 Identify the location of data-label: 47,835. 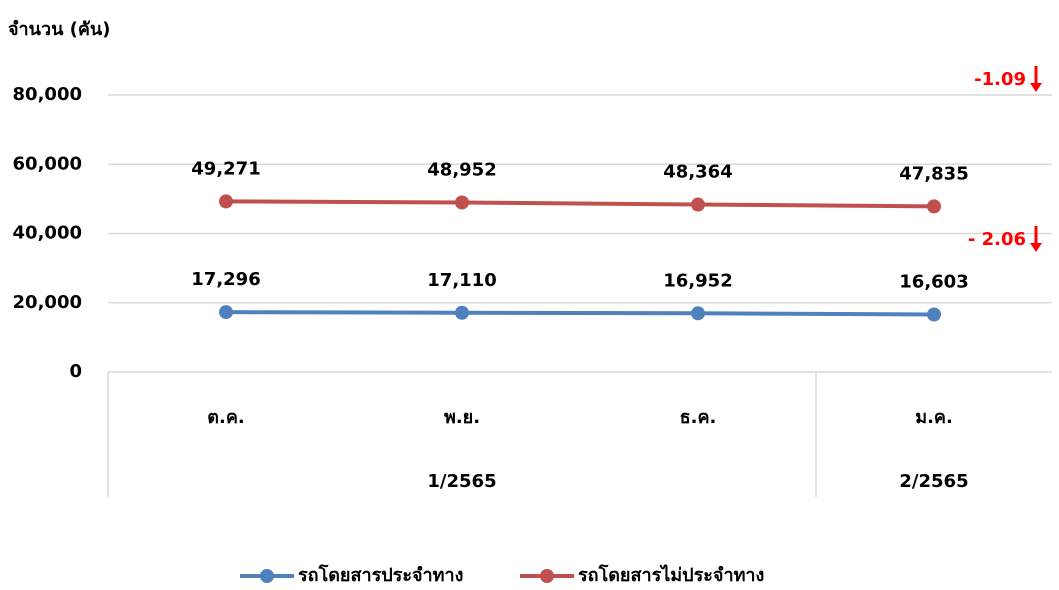
(933, 173).